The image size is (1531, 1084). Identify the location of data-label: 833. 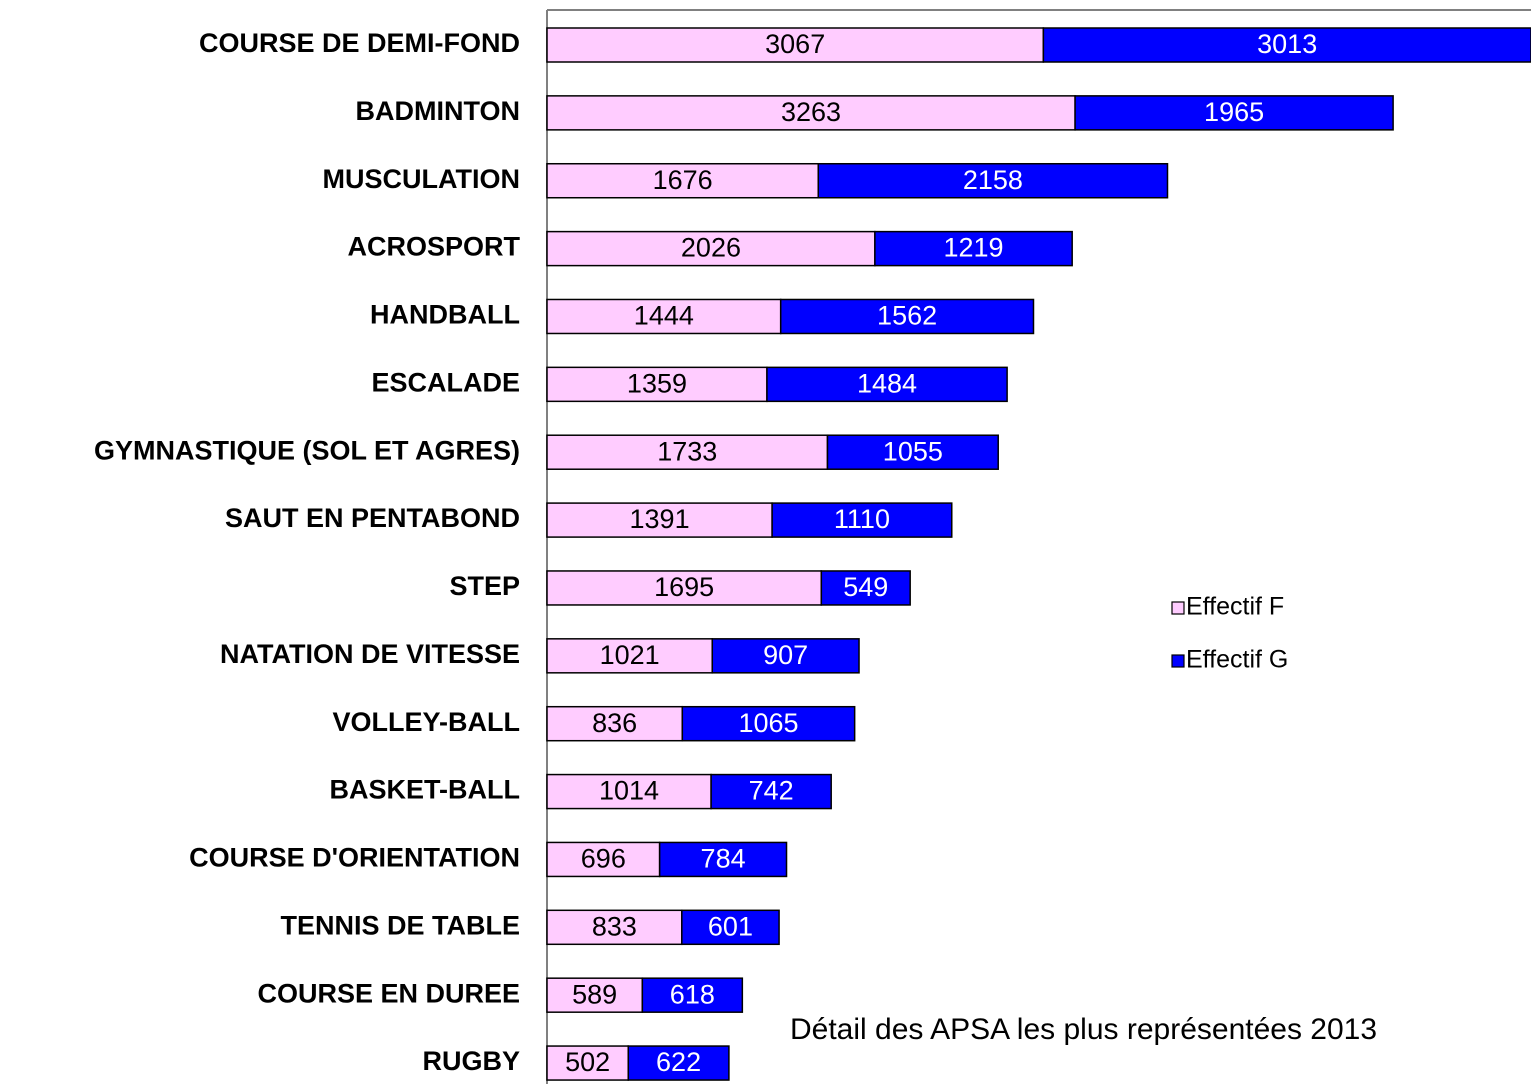
(614, 926).